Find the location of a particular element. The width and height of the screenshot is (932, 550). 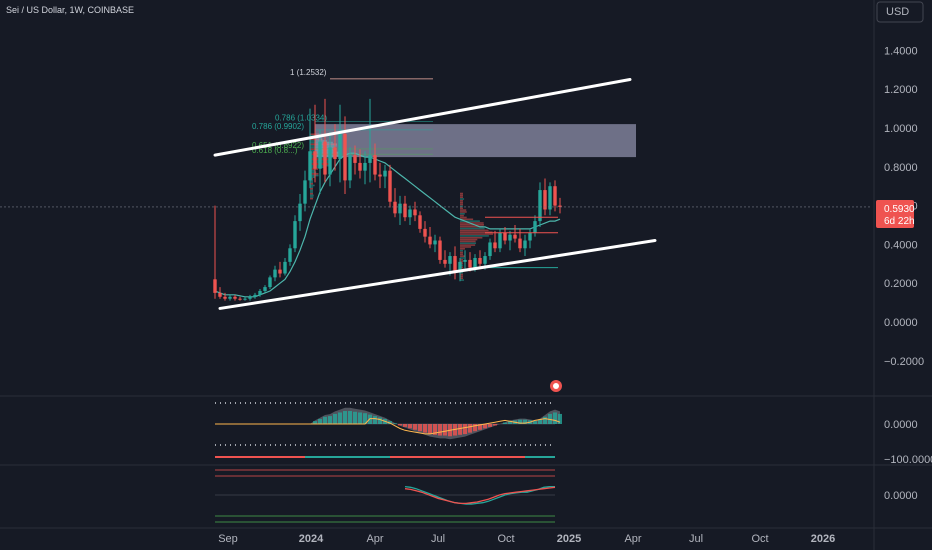

ema-path is located at coordinates (387, 225).